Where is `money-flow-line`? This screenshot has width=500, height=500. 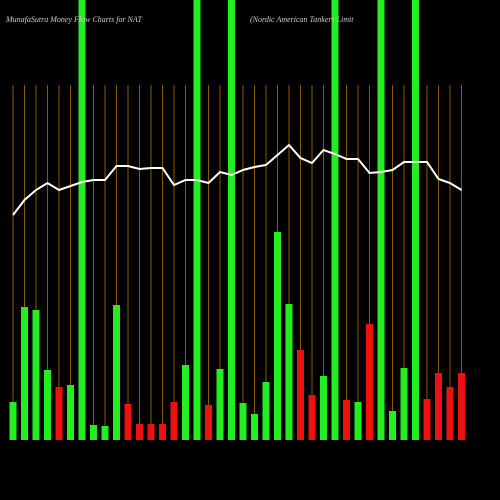 money-flow-line is located at coordinates (237, 179).